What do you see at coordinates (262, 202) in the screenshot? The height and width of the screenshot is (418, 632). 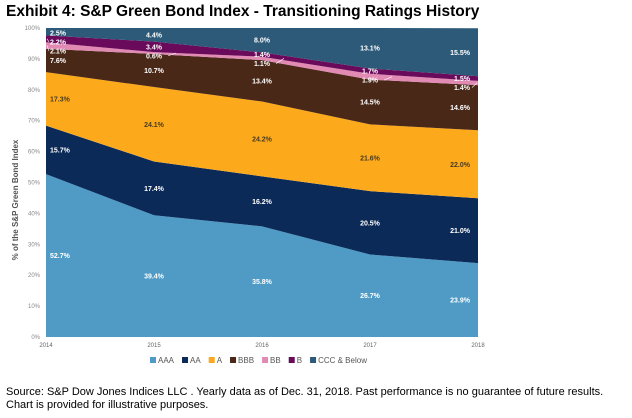 I see `data-label: 16.2%` at bounding box center [262, 202].